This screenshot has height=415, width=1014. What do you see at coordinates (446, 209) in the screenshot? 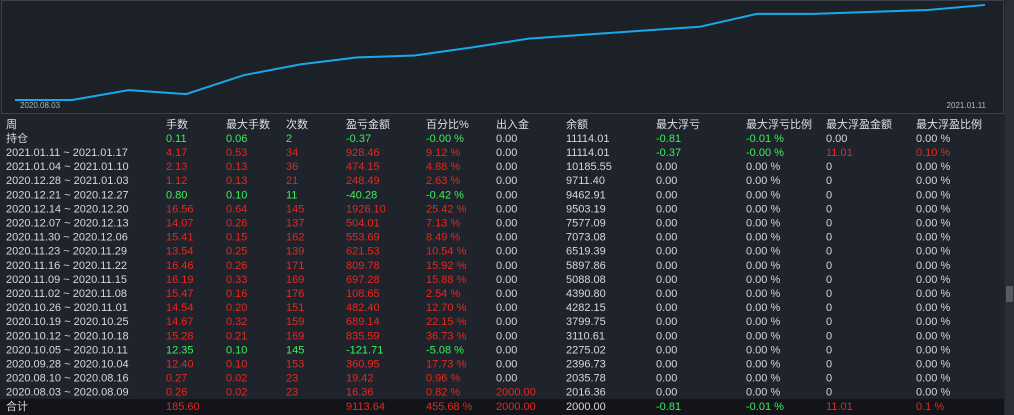
I see `table-cell: 25.42 %` at bounding box center [446, 209].